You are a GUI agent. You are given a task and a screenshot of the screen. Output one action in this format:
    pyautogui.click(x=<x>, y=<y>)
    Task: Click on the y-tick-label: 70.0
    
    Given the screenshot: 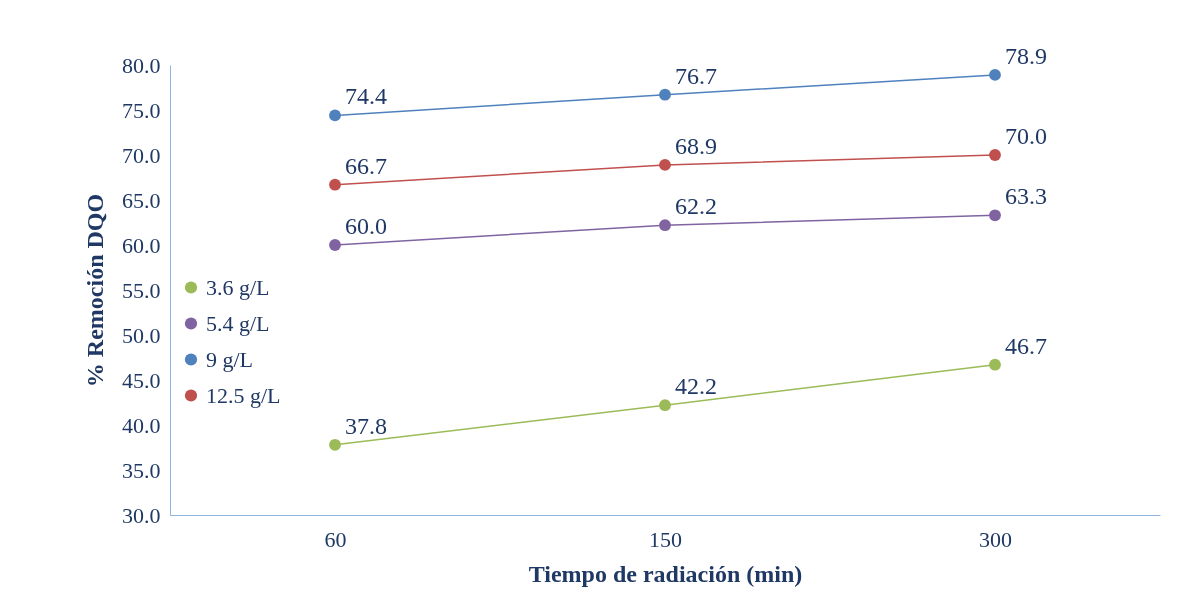 What is the action you would take?
    pyautogui.click(x=141, y=155)
    